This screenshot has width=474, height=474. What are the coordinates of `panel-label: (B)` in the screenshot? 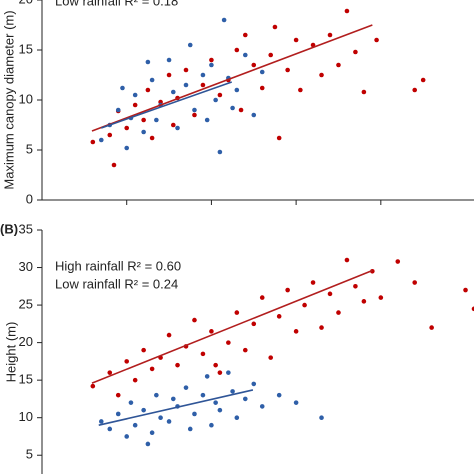 It's located at (9, 228).